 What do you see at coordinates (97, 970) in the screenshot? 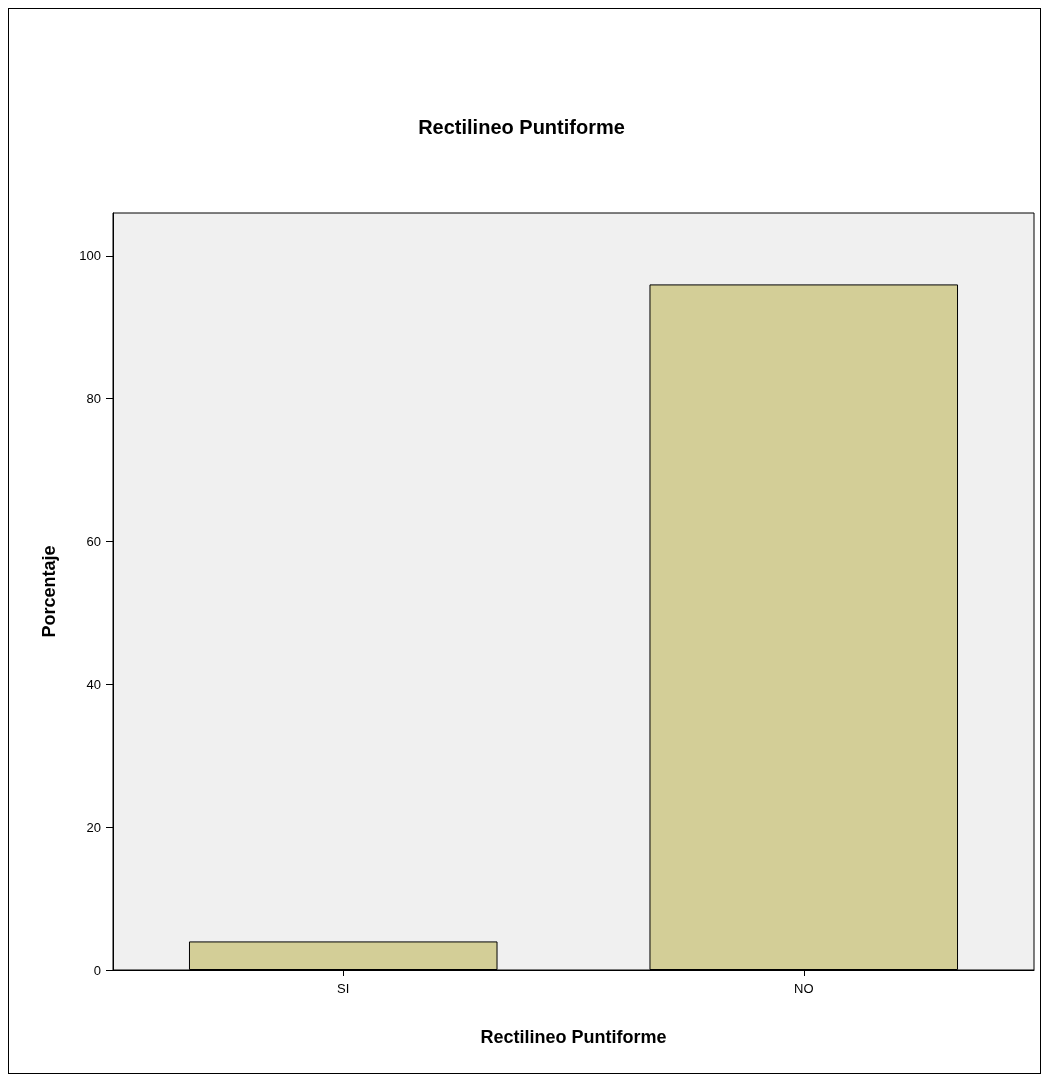
I see `y-tick-label: 0` at bounding box center [97, 970].